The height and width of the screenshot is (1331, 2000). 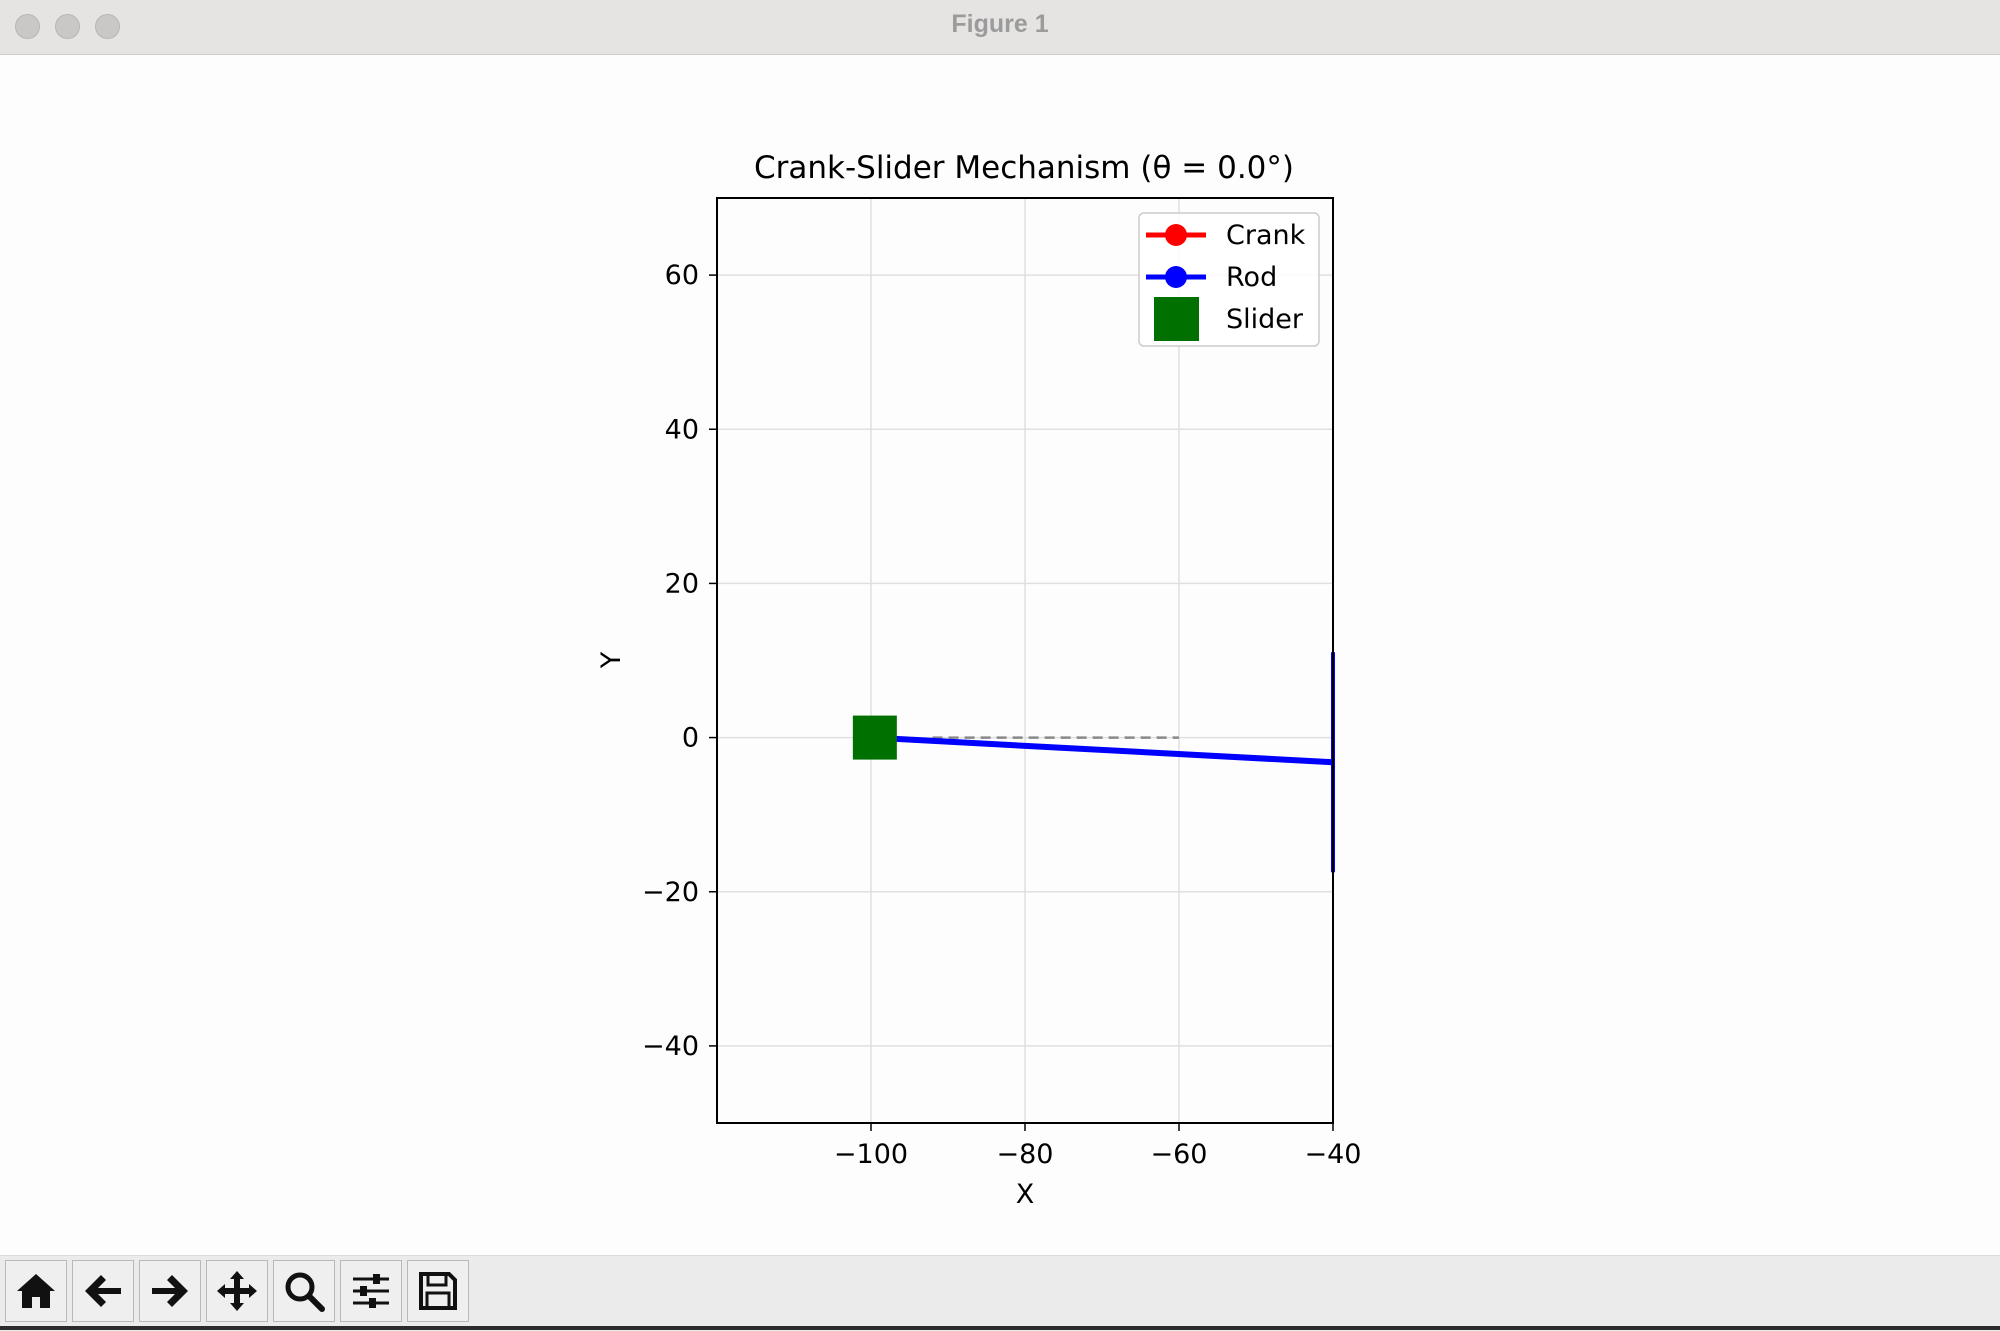 I want to click on slider-marker, so click(x=874, y=737).